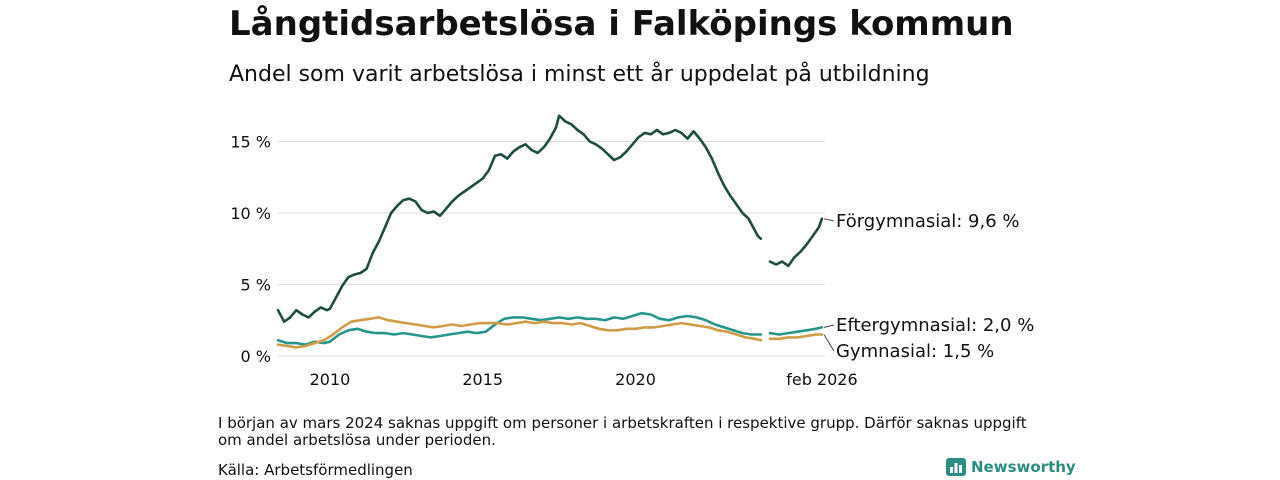 This screenshot has width=1280, height=480. I want to click on series-end-label: Förgymnasial: 9,6 %, so click(928, 221).